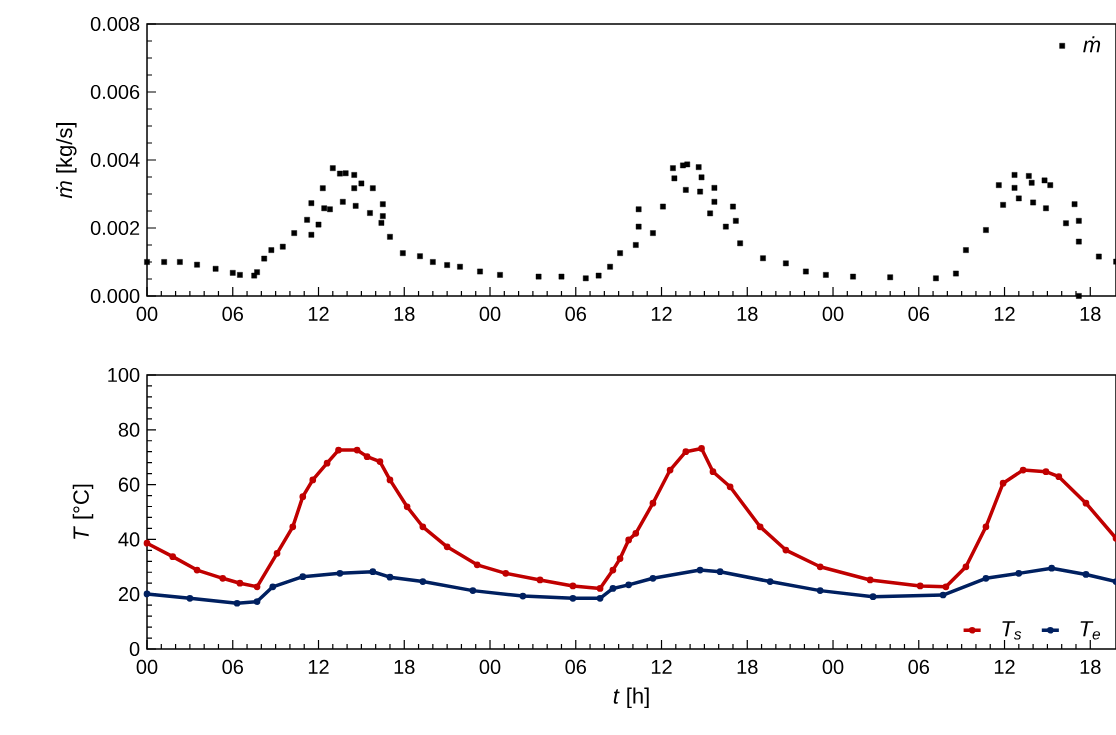  Describe the element at coordinates (124, 375) in the screenshot. I see `y-tick-label: 100` at that location.